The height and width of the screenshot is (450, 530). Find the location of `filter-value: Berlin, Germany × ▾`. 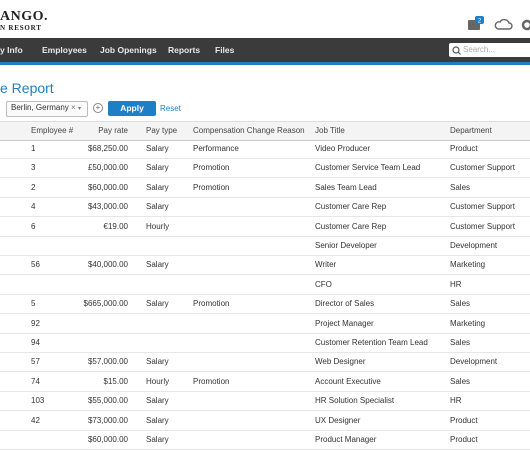

filter-value: Berlin, Germany × ▾ is located at coordinates (46, 107).